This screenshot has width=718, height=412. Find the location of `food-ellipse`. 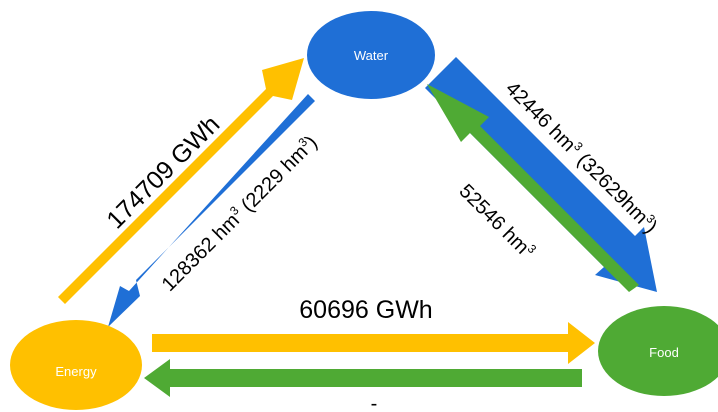

food-ellipse is located at coordinates (658, 351).